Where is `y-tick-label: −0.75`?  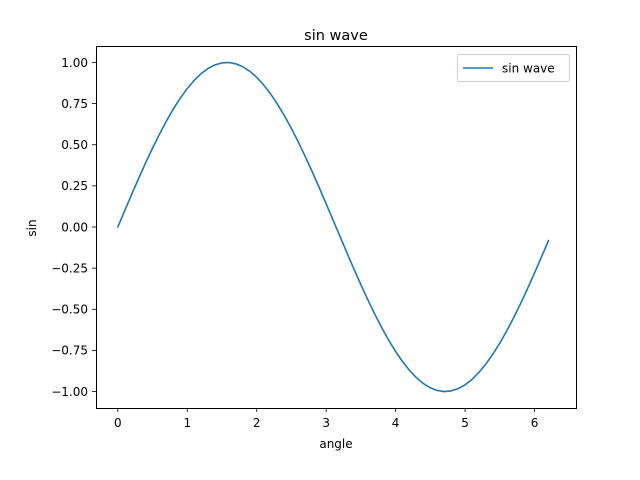 y-tick-label: −0.75 is located at coordinates (69, 351).